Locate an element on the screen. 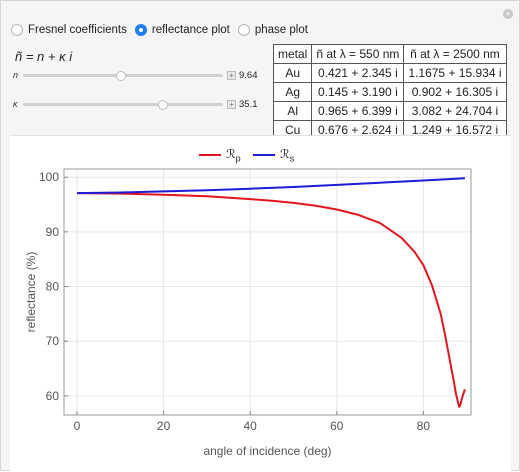 The image size is (520, 472). slider-kappa-track is located at coordinates (123, 104).